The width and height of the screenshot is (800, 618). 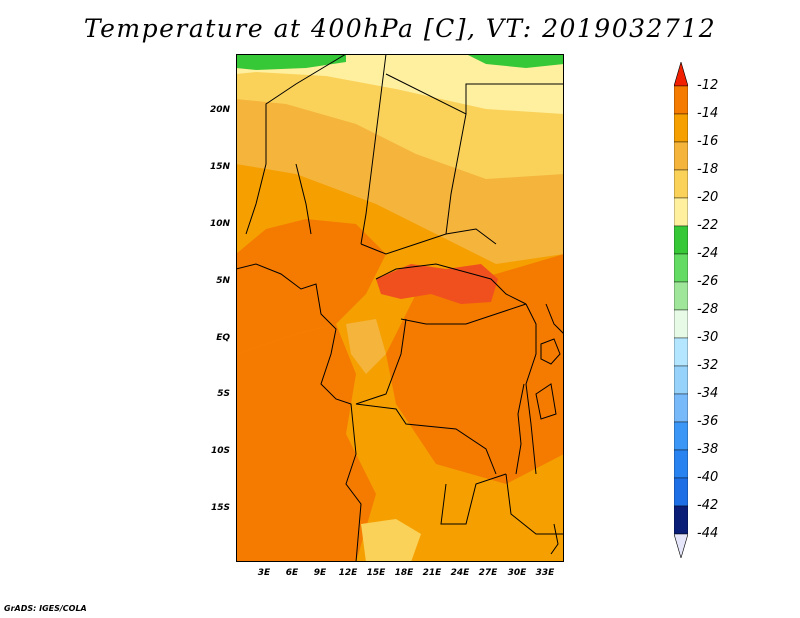 I want to click on colorbar-label: -32, so click(x=708, y=365).